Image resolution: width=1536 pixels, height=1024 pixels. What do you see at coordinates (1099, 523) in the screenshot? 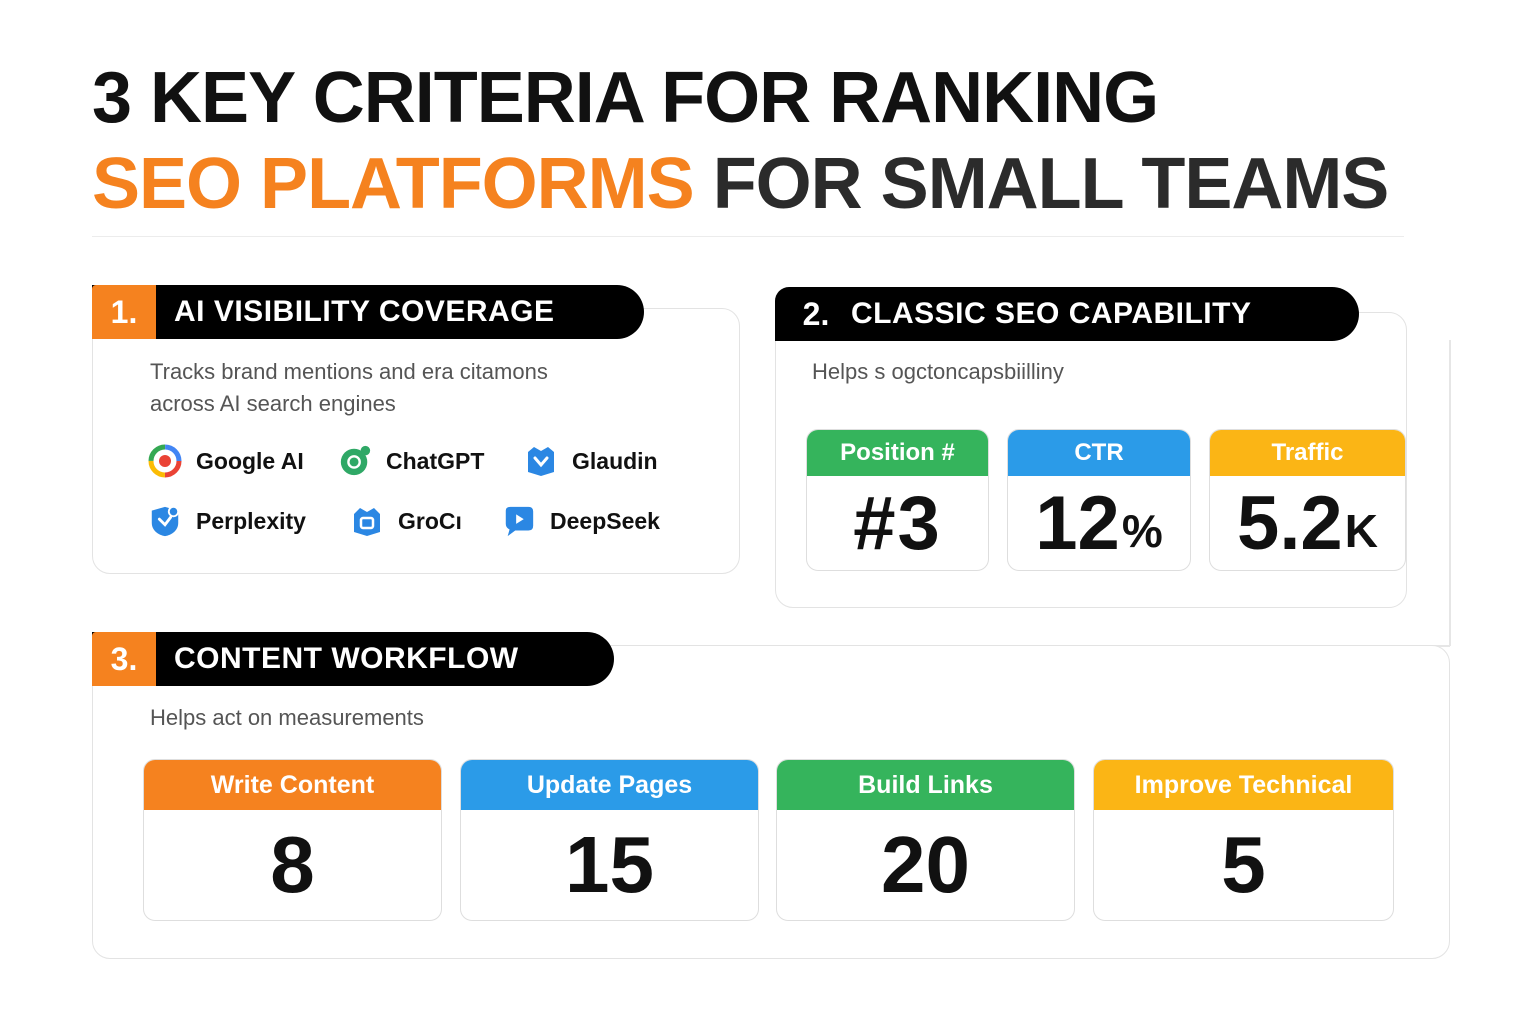
I see `metric-value: 12%` at bounding box center [1099, 523].